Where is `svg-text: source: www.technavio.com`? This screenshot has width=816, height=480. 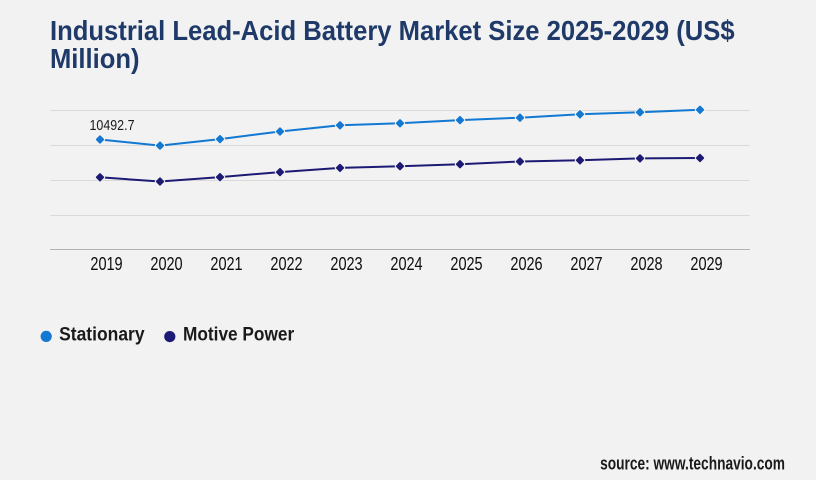 svg-text: source: www.technavio.com is located at coordinates (692, 464).